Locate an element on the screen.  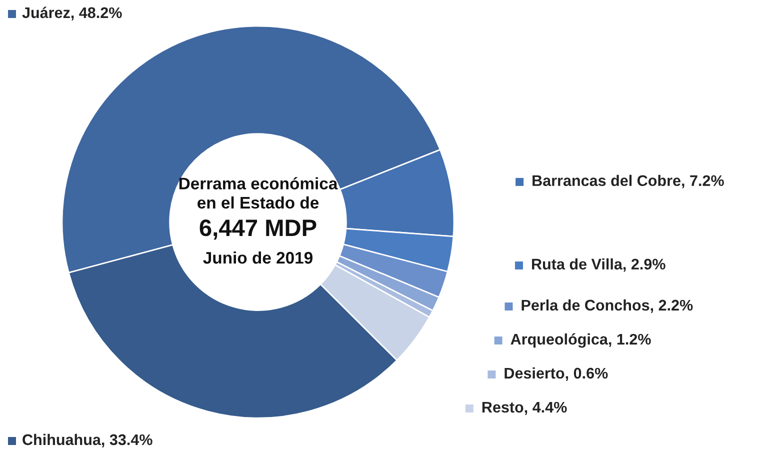
legend-label: Perla de Conchos, 2.2% is located at coordinates (607, 306).